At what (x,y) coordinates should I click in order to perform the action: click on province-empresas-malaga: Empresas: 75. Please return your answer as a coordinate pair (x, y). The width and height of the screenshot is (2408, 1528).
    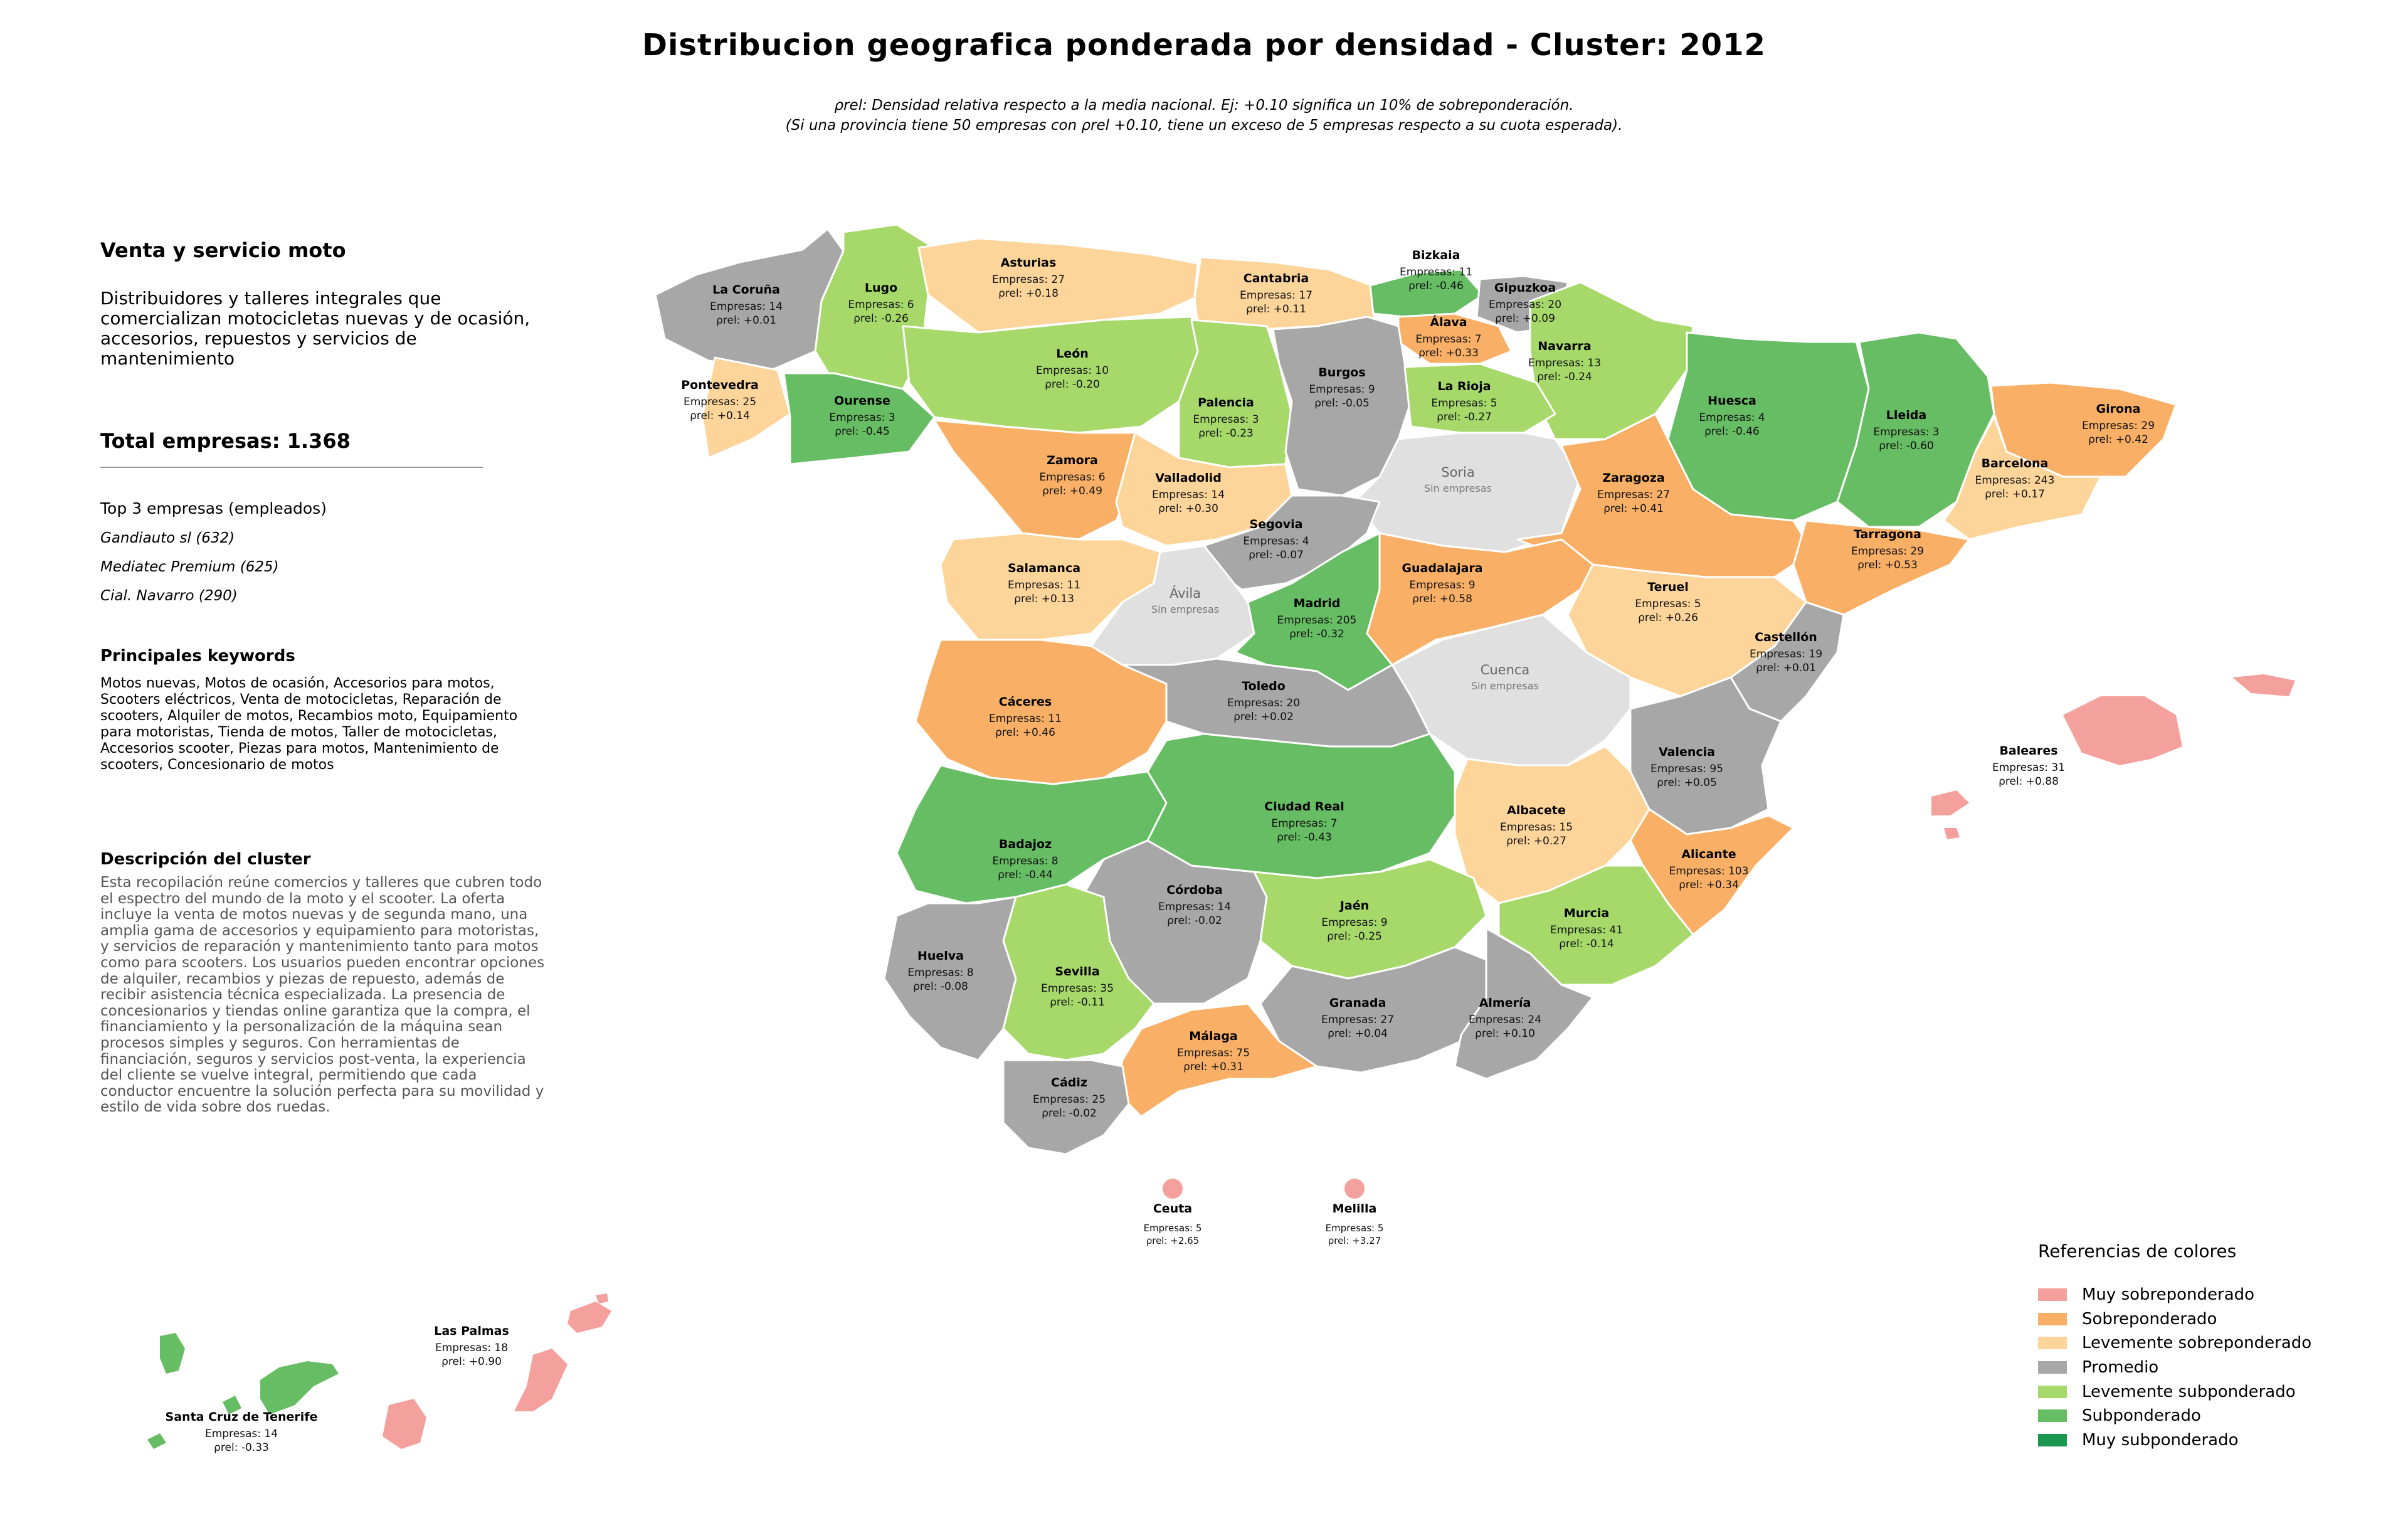
    Looking at the image, I should click on (1213, 1053).